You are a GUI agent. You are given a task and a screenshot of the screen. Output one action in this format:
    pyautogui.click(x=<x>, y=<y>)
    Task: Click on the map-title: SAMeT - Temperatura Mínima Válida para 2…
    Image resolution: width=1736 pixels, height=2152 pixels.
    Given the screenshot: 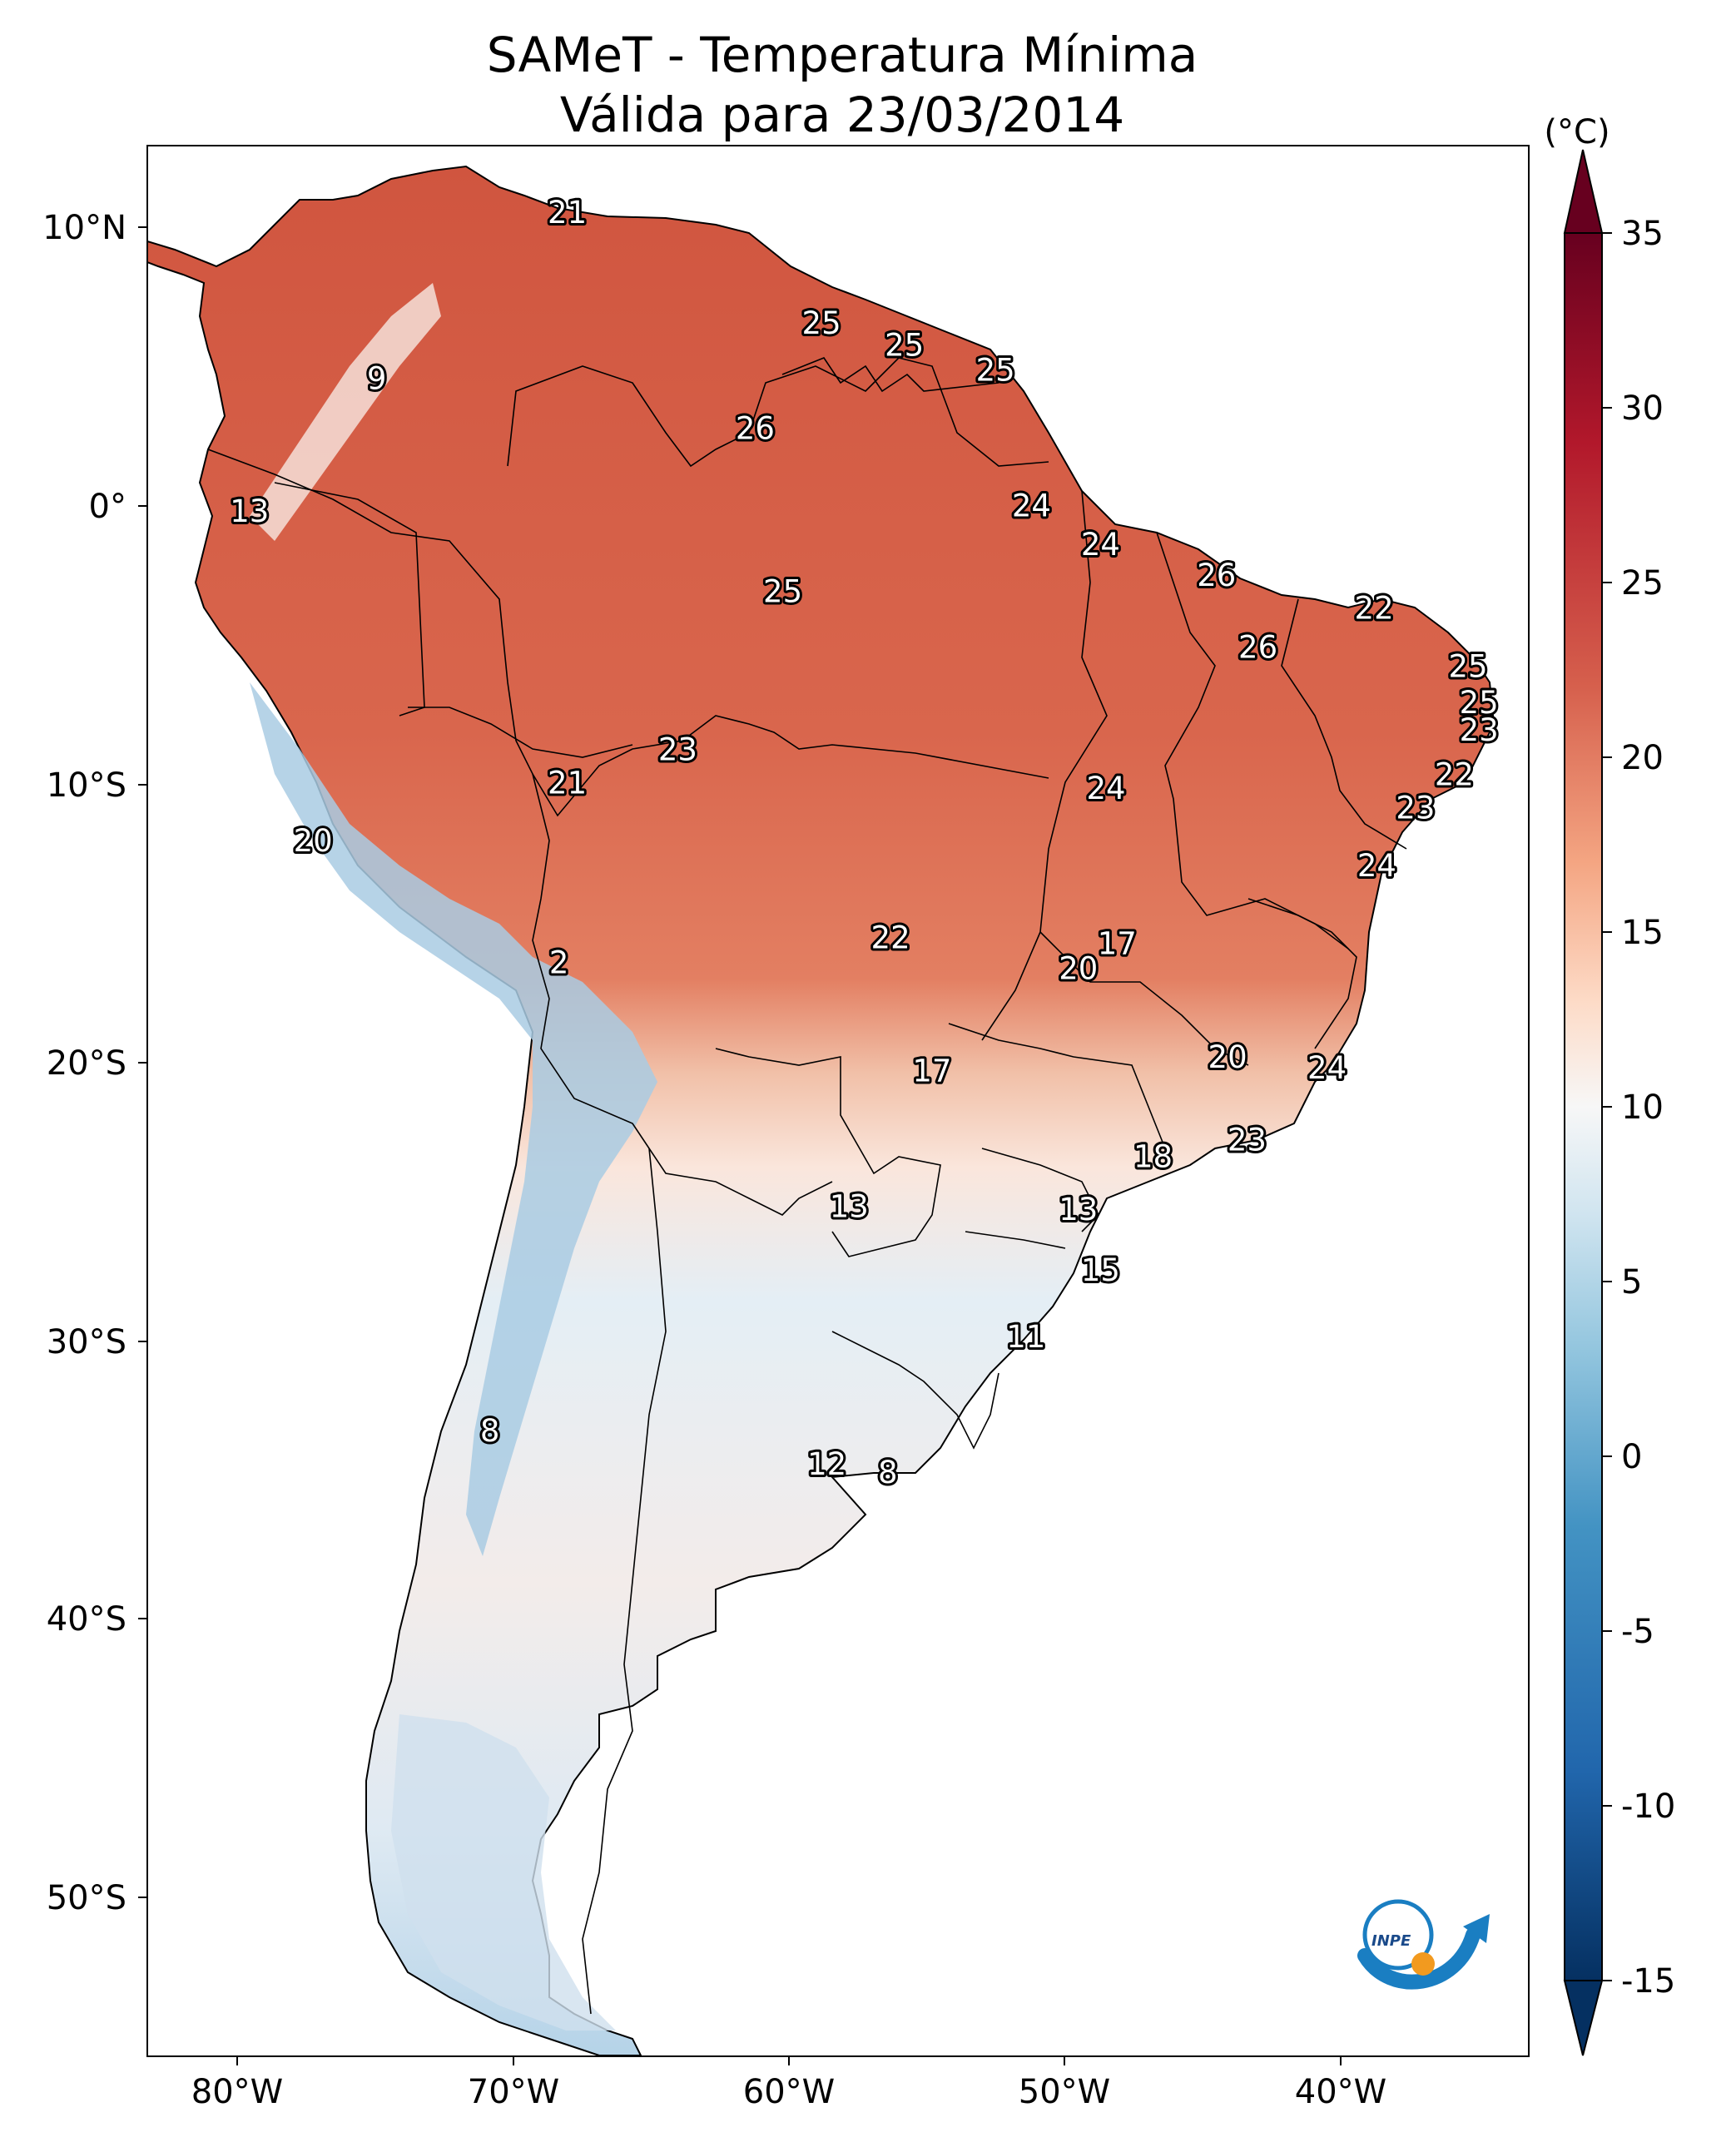 What is the action you would take?
    pyautogui.click(x=842, y=85)
    